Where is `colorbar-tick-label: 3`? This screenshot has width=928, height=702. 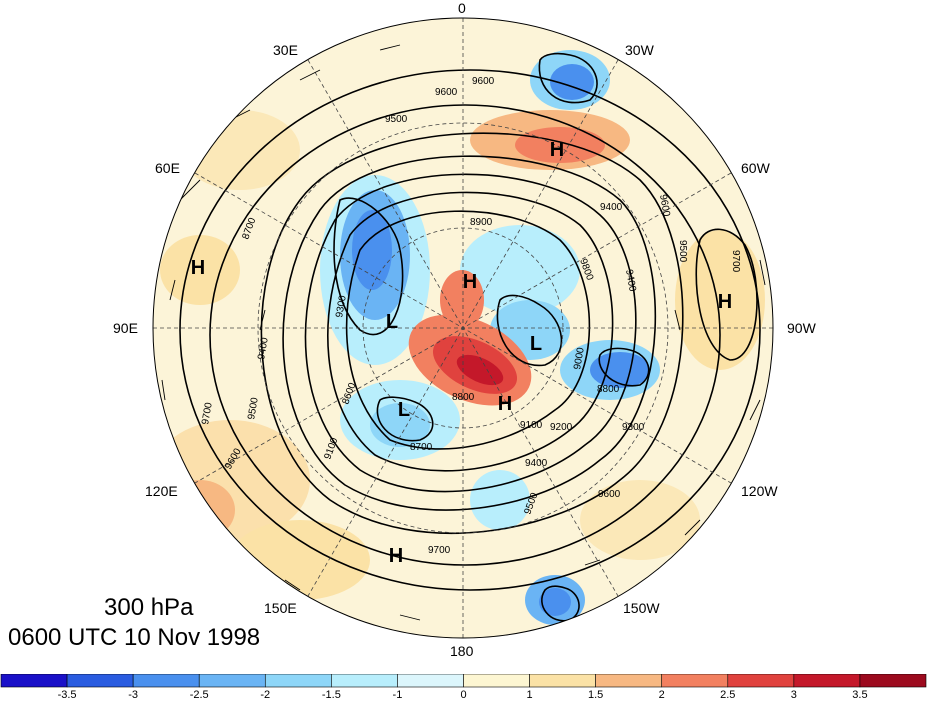
colorbar-tick-label: 3 is located at coordinates (793, 695).